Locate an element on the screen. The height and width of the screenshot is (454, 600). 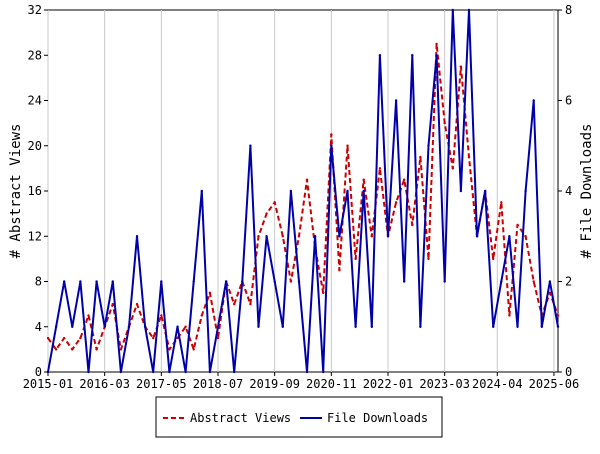
y2-tick-label: 8 is located at coordinates (568, 10).